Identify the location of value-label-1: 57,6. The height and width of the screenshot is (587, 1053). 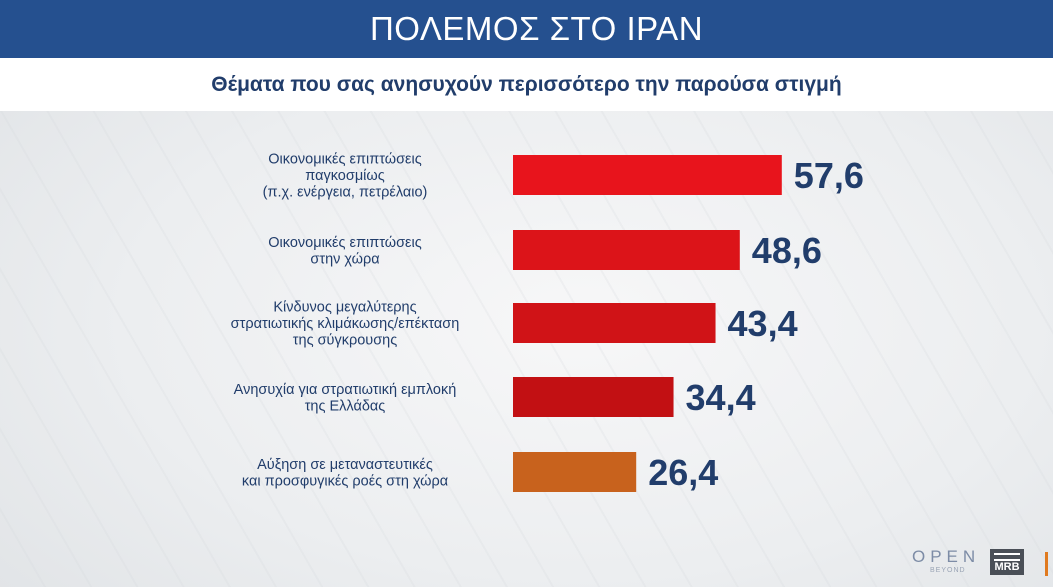
(829, 175).